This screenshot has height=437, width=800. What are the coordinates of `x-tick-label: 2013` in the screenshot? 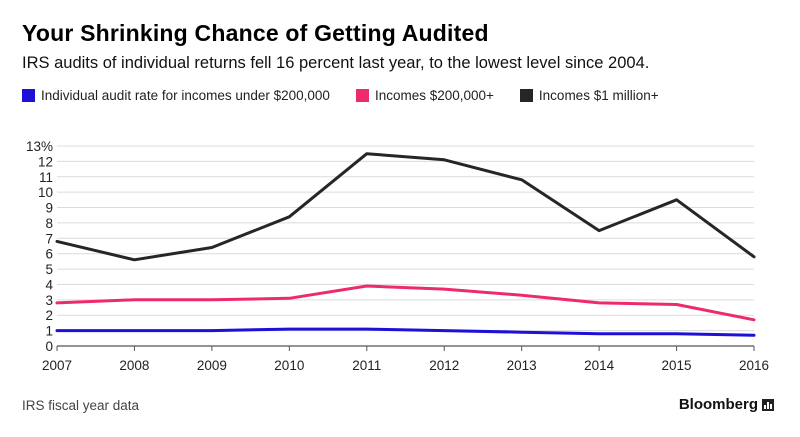 It's located at (522, 365).